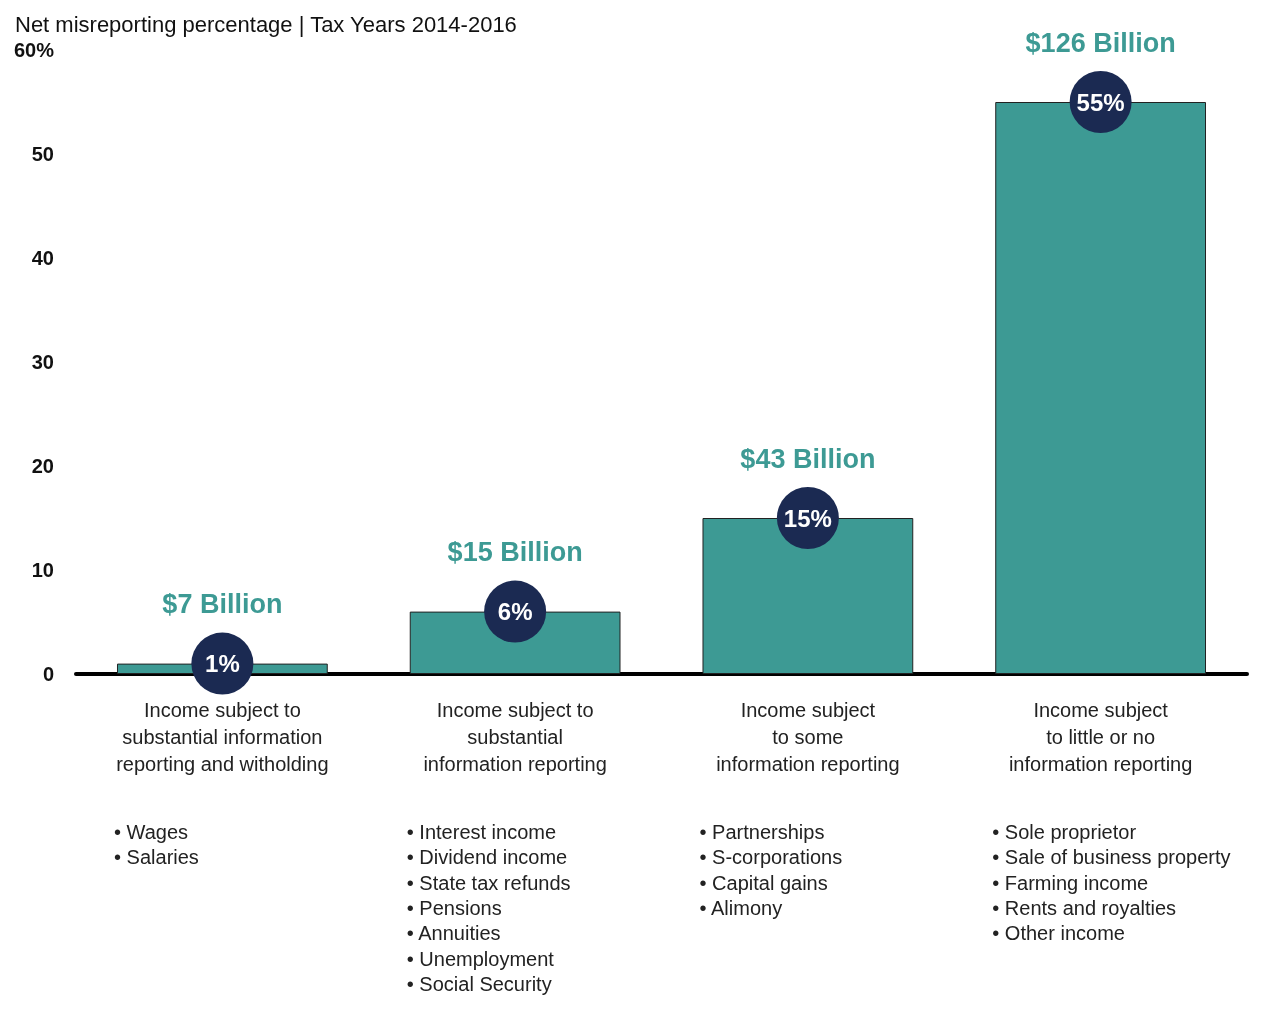 This screenshot has width=1277, height=1012. What do you see at coordinates (515, 736) in the screenshot?
I see `x-tick-label: Income subject to substantial information reporting` at bounding box center [515, 736].